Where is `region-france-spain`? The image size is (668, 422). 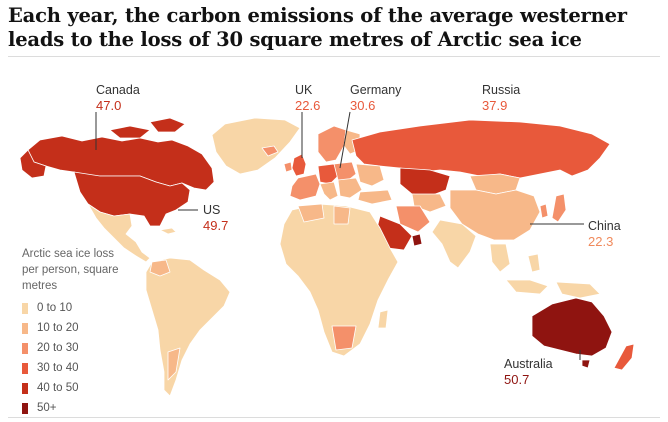 region-france-spain is located at coordinates (305, 187).